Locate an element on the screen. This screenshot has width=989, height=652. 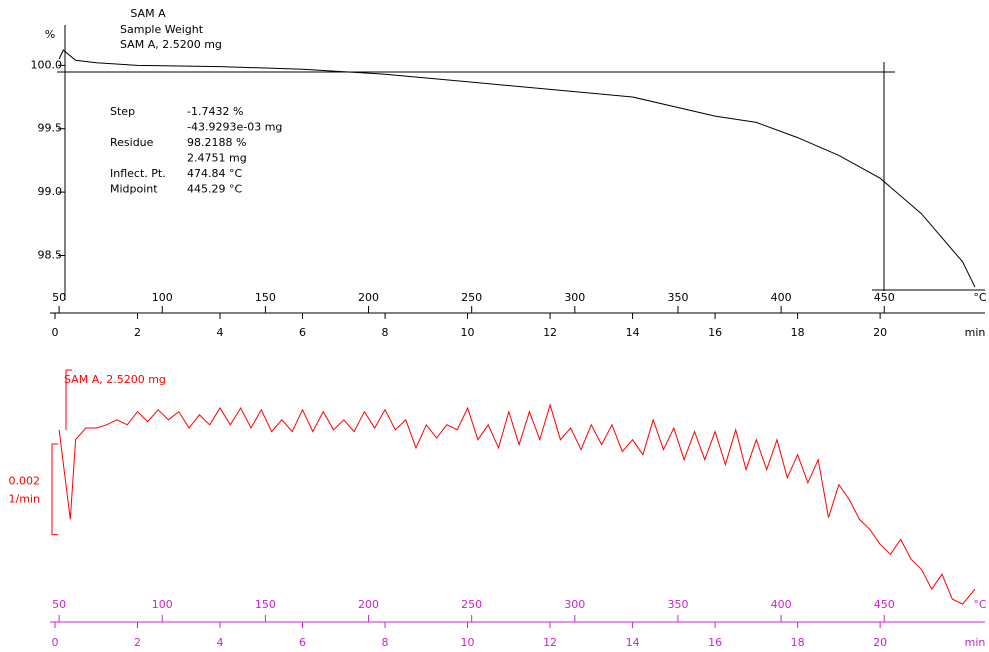
y-tick-label: 99.5 is located at coordinates (50, 128).